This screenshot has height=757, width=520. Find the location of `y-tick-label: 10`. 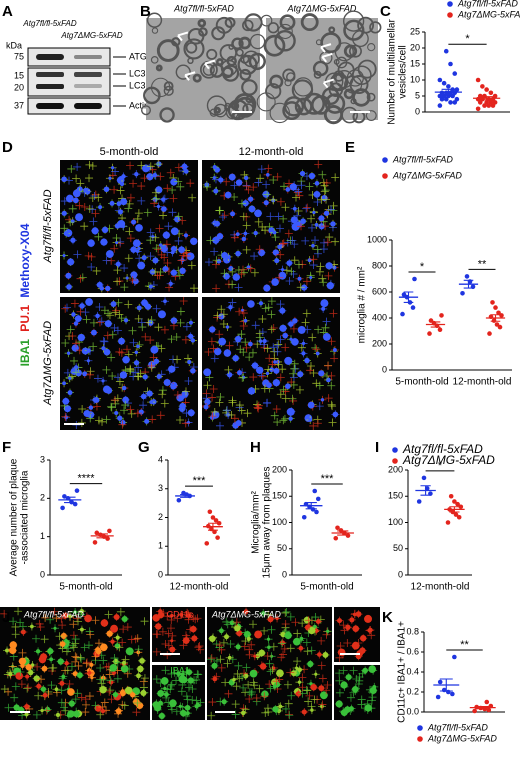

y-tick-label: 10 is located at coordinates (415, 79).